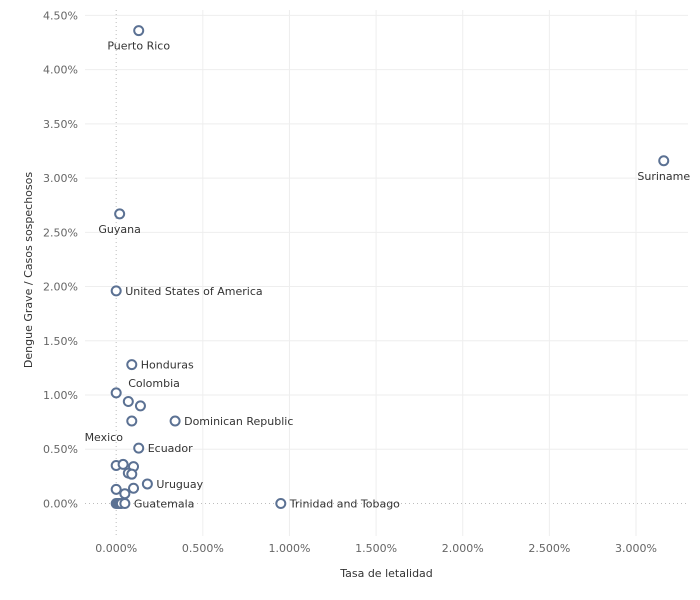  I want to click on x-axis-title: Tasa de letalidad, so click(386, 573).